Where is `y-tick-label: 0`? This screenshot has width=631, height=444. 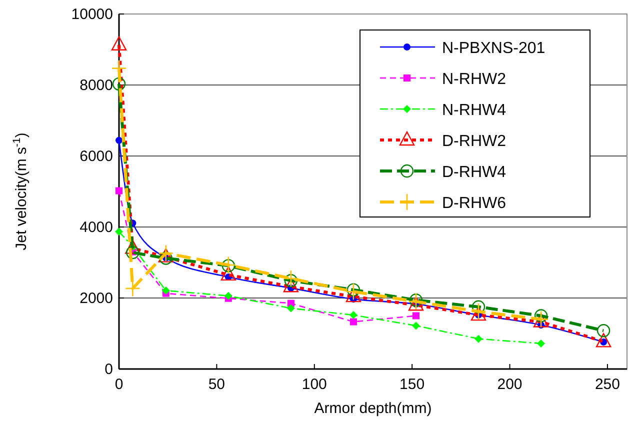 y-tick-label: 0 is located at coordinates (108, 369).